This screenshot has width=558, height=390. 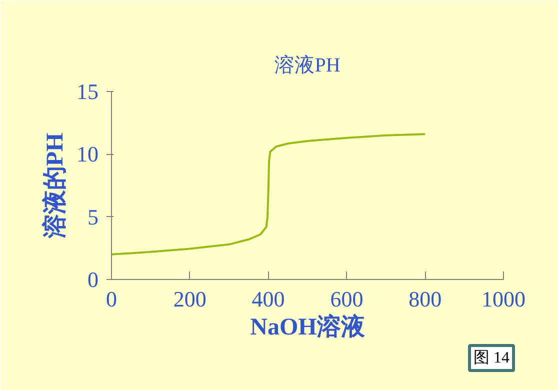 I want to click on y-tick-label: 10, so click(x=87, y=154).